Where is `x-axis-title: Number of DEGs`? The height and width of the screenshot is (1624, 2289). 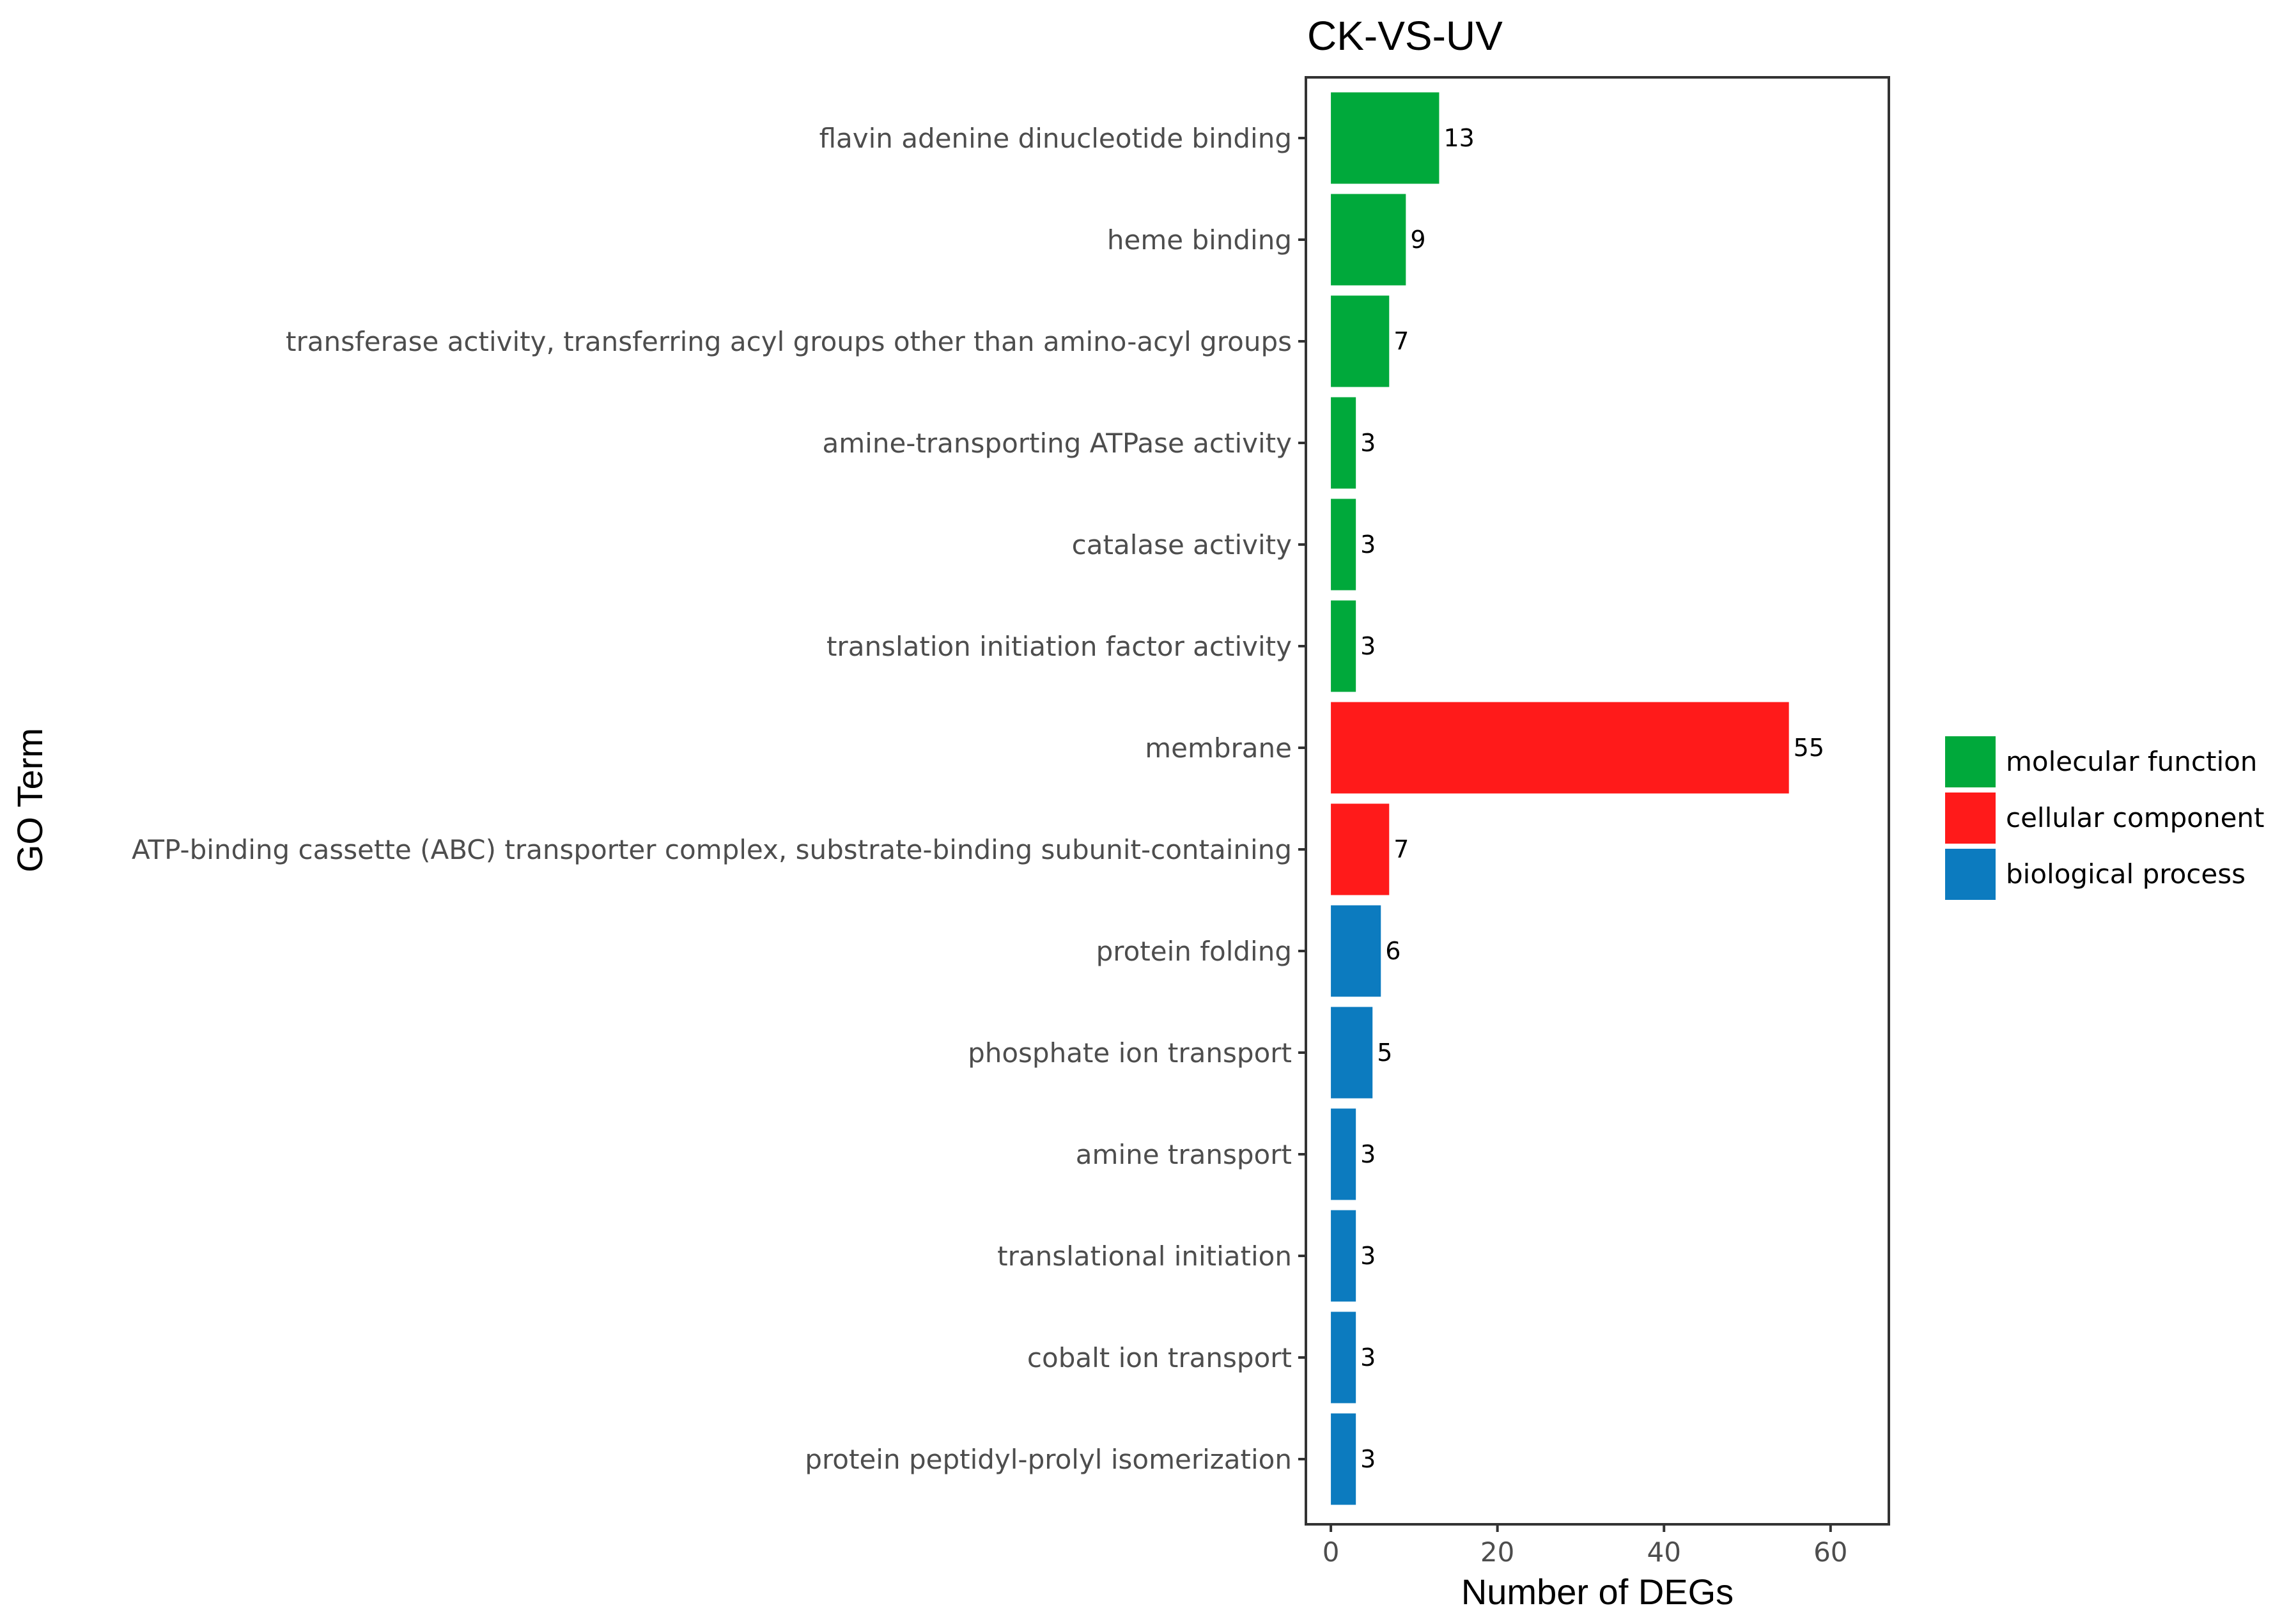 x-axis-title: Number of DEGs is located at coordinates (1597, 1592).